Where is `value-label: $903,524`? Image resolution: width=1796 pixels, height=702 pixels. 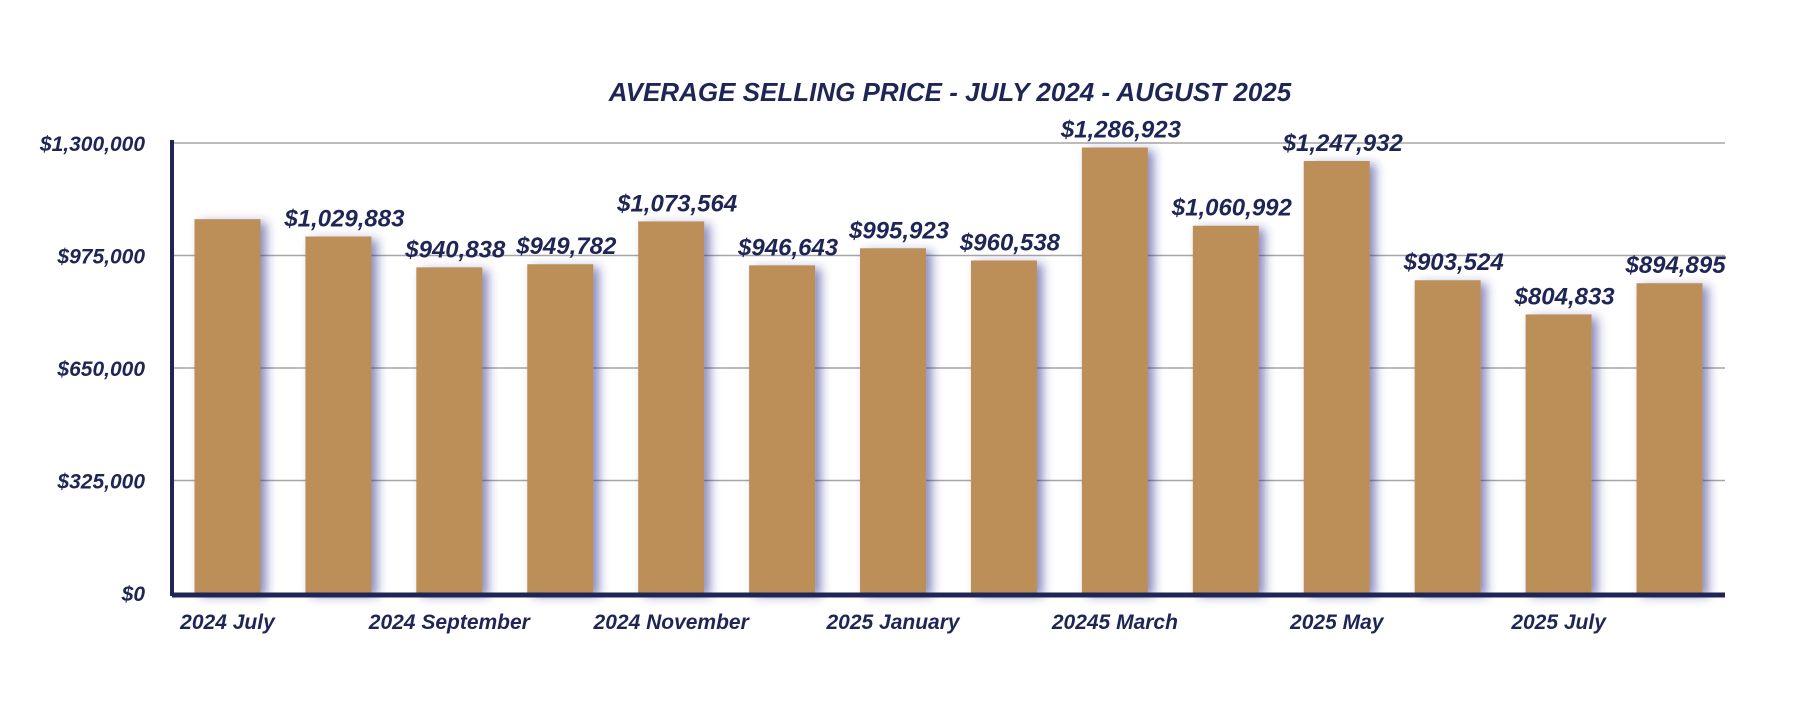 value-label: $903,524 is located at coordinates (1453, 262).